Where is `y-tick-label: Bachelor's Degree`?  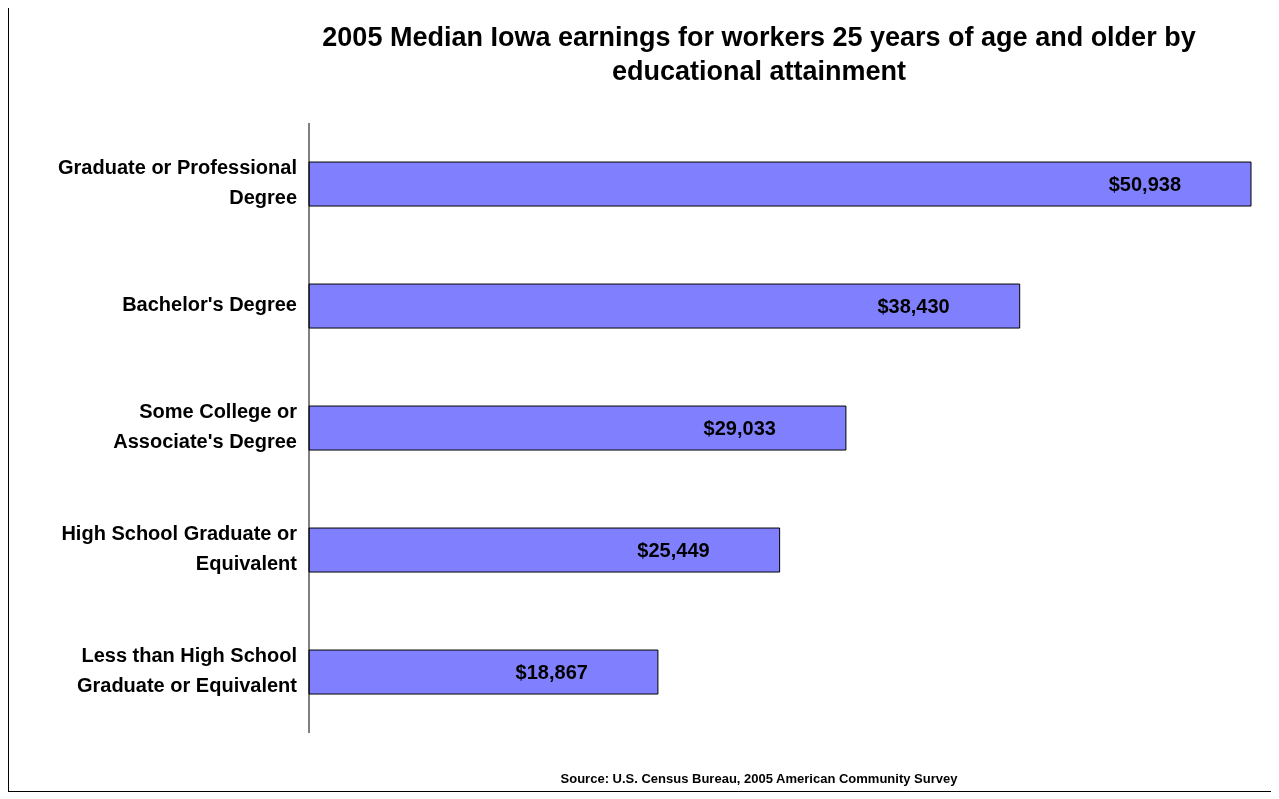 y-tick-label: Bachelor's Degree is located at coordinates (209, 304).